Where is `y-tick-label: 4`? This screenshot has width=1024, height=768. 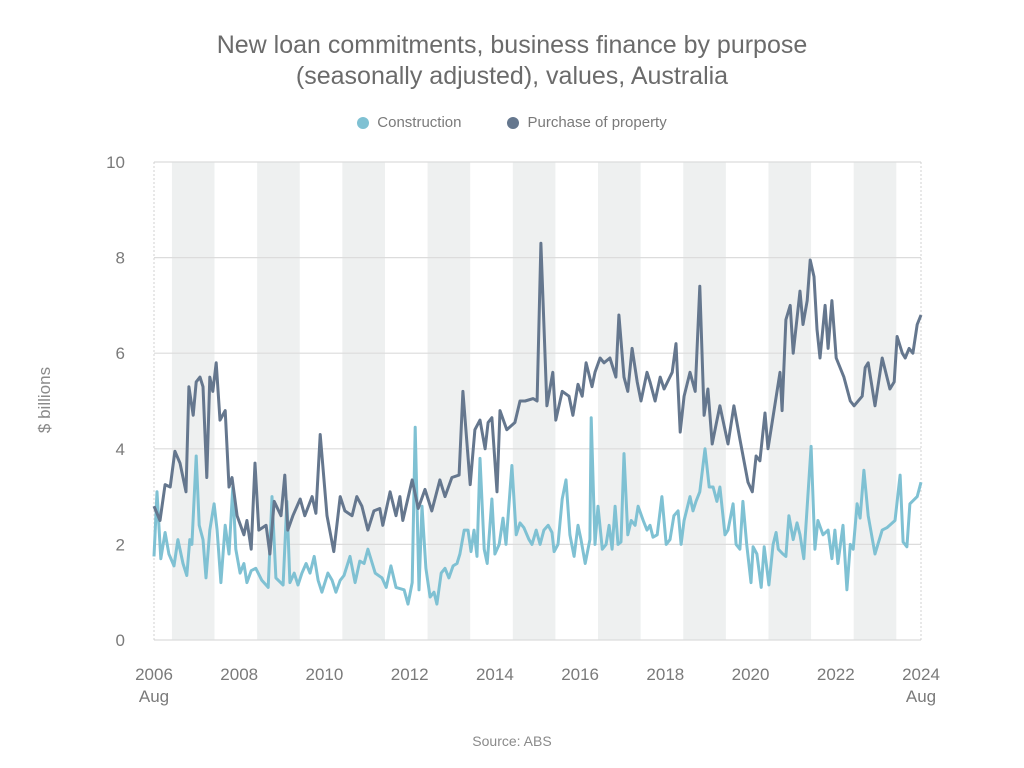 y-tick-label: 4 is located at coordinates (120, 449).